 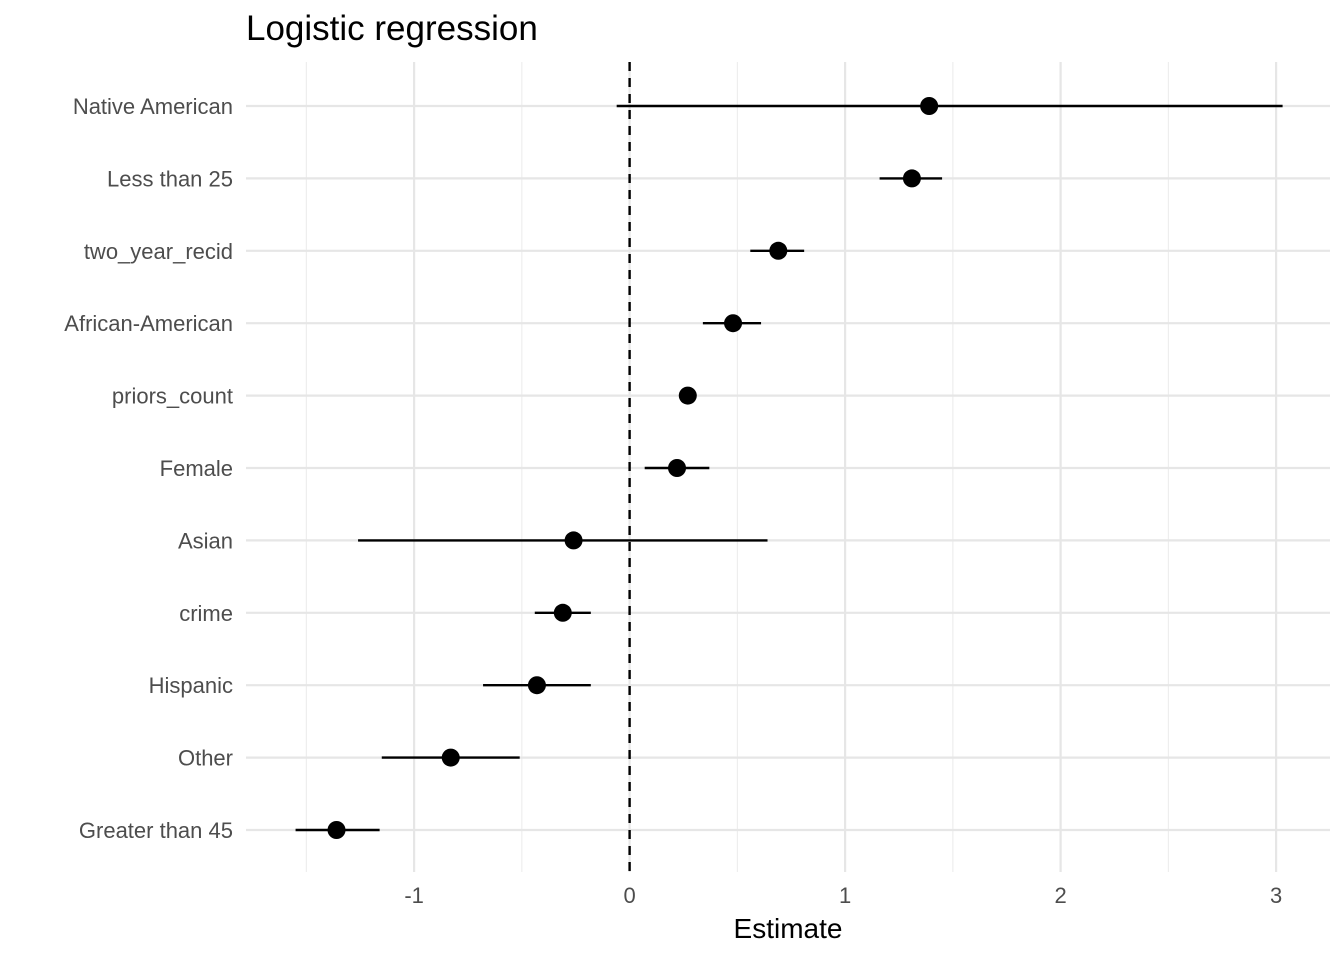 What do you see at coordinates (1276, 895) in the screenshot?
I see `x-tick-label: 3` at bounding box center [1276, 895].